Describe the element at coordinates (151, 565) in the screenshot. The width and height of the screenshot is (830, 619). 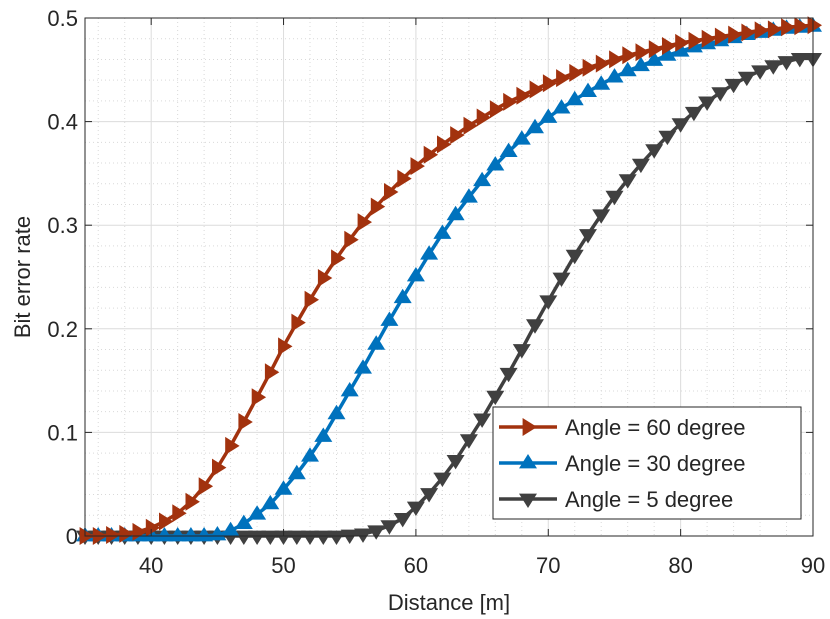
I see `x-tick-label: 40` at that location.